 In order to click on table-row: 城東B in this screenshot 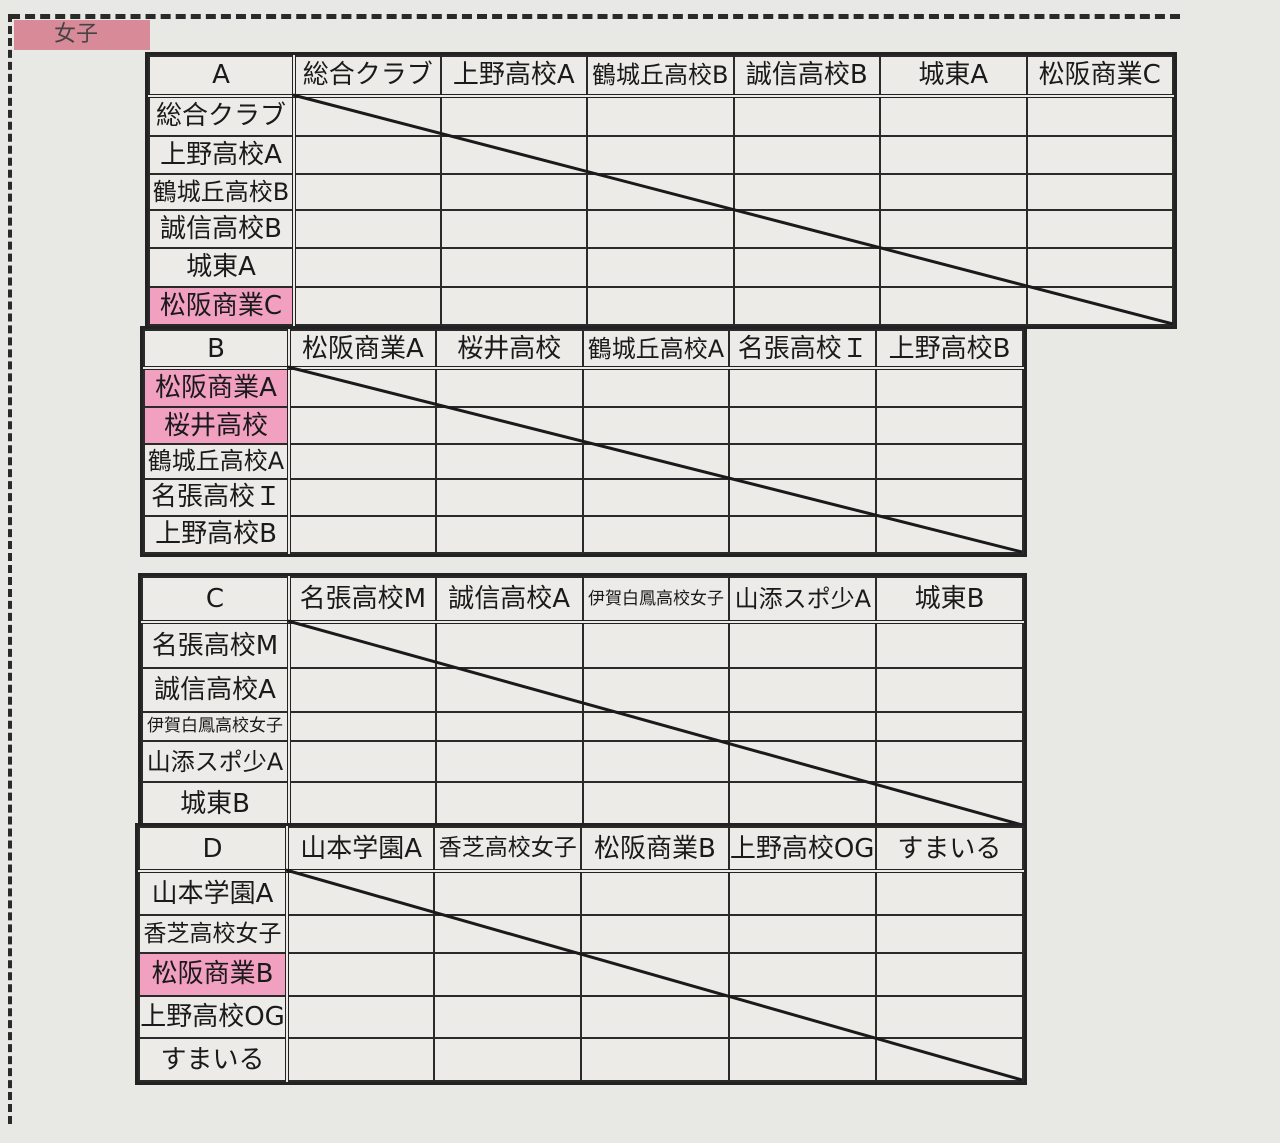, I will do `click(582, 804)`.